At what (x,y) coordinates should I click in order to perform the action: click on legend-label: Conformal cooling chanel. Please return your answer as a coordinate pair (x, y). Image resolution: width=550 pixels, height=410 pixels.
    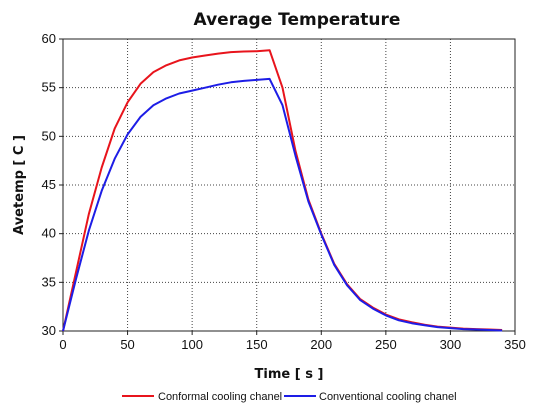
    Looking at the image, I should click on (220, 397).